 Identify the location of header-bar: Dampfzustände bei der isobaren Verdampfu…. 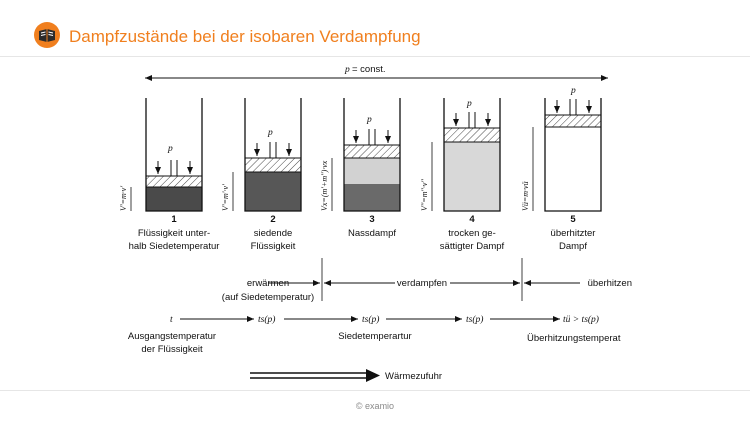
(375, 28).